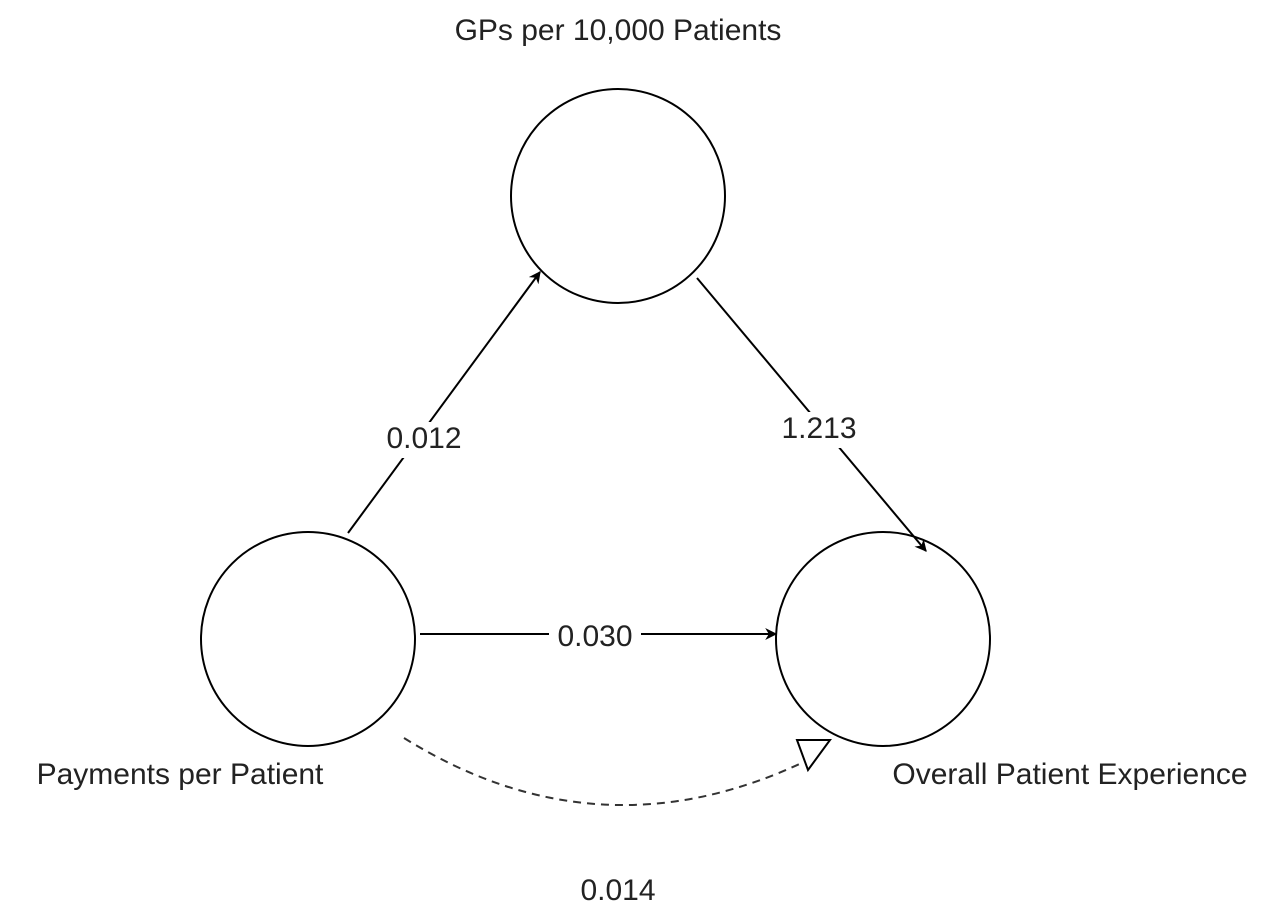 Image resolution: width=1277 pixels, height=909 pixels. What do you see at coordinates (813, 756) in the screenshot?
I see `arrowhead-open` at bounding box center [813, 756].